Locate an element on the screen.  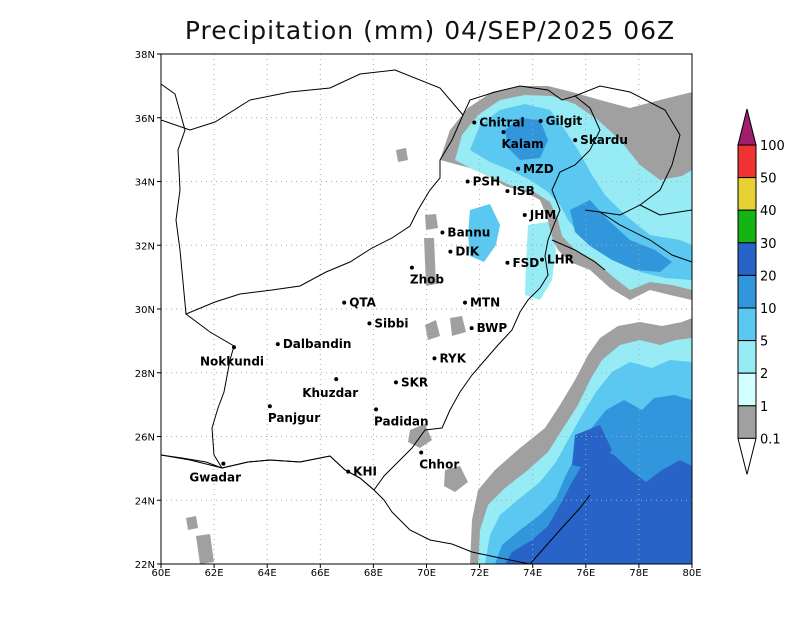
lat-tick-label: 22N is located at coordinates (145, 565).